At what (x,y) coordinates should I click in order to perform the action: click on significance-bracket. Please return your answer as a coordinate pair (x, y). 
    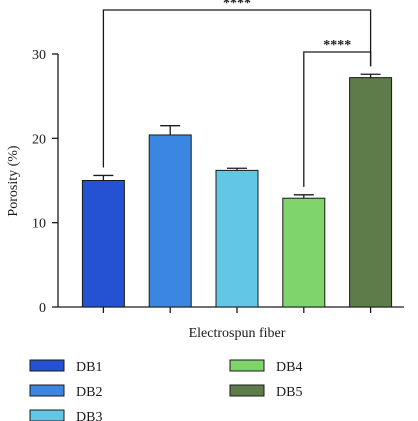
    Looking at the image, I should click on (337, 119).